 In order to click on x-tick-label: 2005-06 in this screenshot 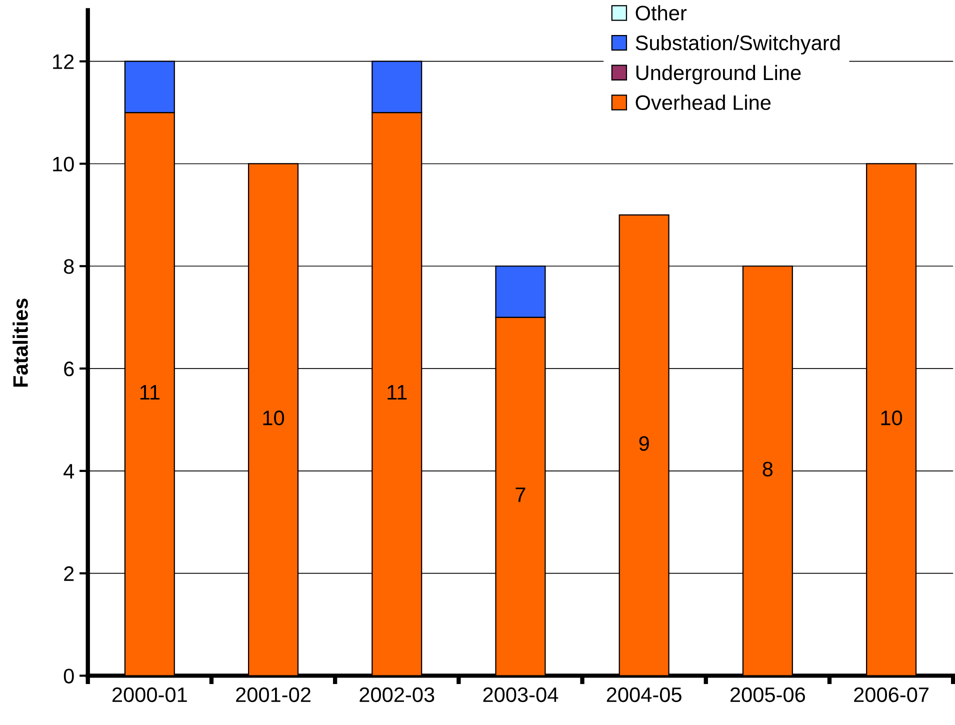, I will do `click(767, 694)`.